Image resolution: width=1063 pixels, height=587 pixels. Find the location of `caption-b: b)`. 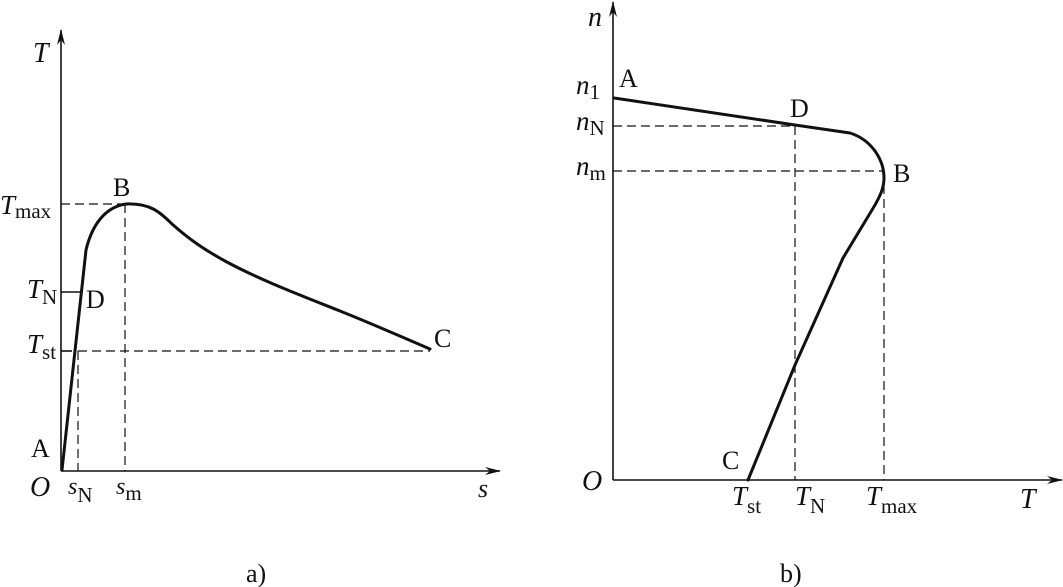

caption-b: b) is located at coordinates (791, 573).